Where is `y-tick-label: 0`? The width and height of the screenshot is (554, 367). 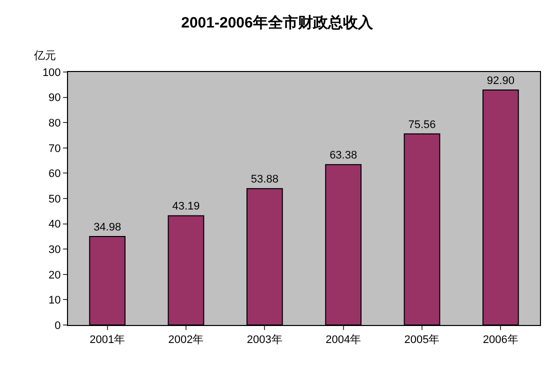
y-tick-label: 0 is located at coordinates (57, 326).